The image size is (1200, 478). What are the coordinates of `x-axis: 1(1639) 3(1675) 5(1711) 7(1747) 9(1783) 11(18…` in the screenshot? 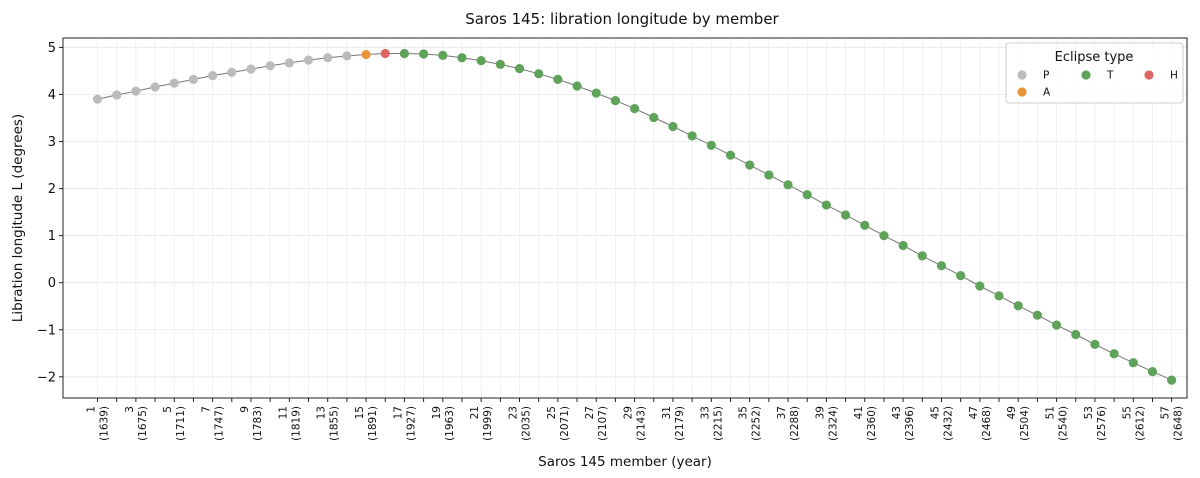 It's located at (635, 419).